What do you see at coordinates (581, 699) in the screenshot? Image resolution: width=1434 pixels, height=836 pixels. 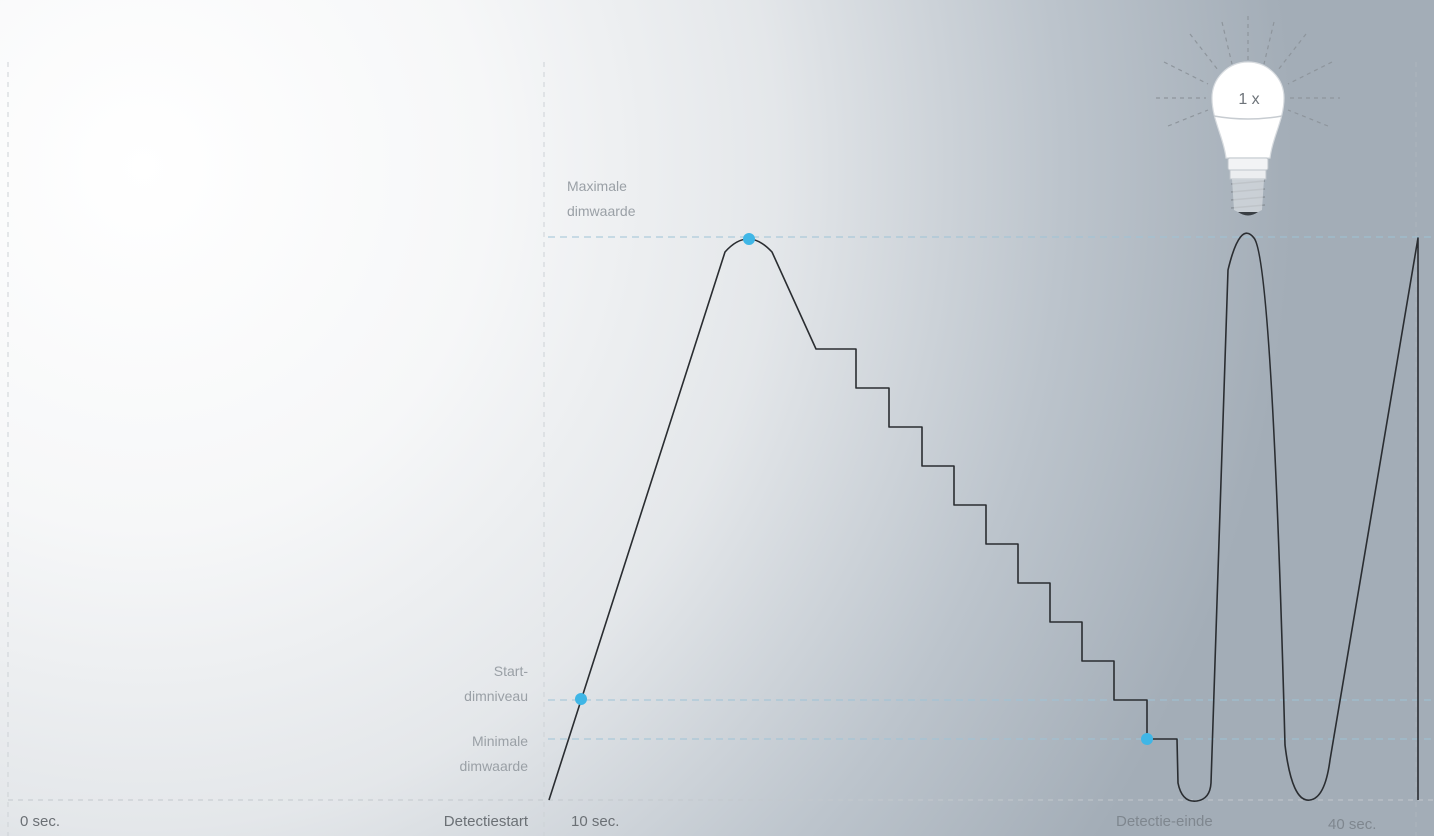 I see `start-level-marker` at bounding box center [581, 699].